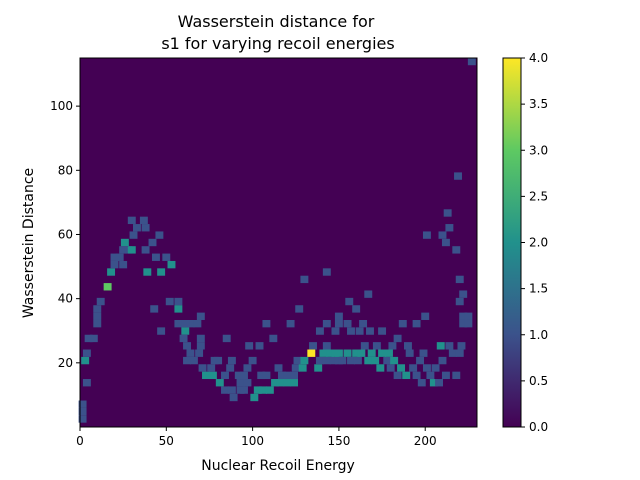  What do you see at coordinates (538, 335) in the screenshot?
I see `colorbar-tick-label: 1.0` at bounding box center [538, 335].